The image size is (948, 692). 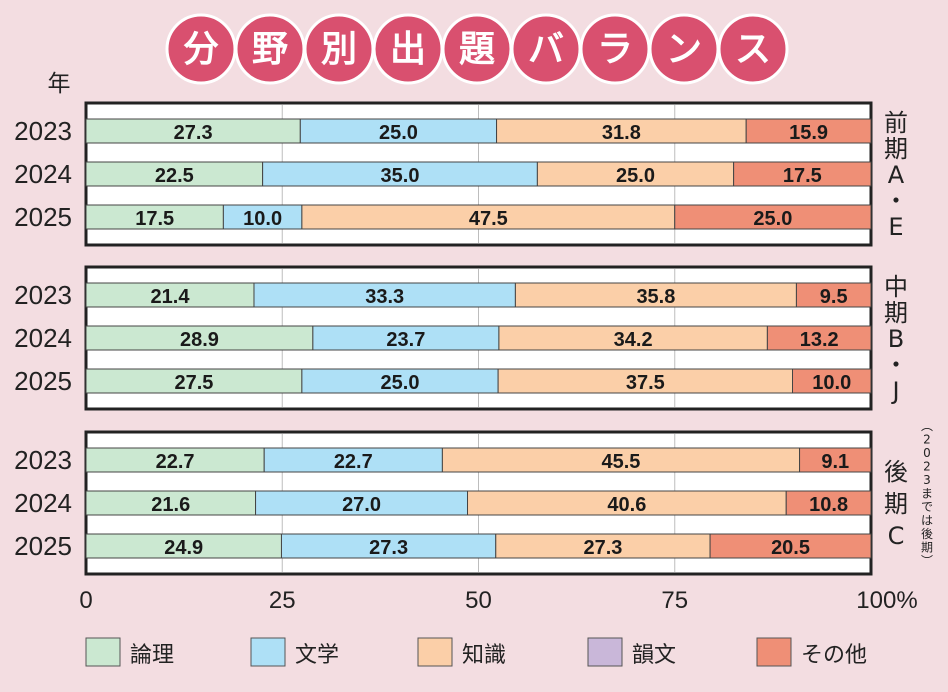 I want to click on data-label: 33.3, so click(x=384, y=297).